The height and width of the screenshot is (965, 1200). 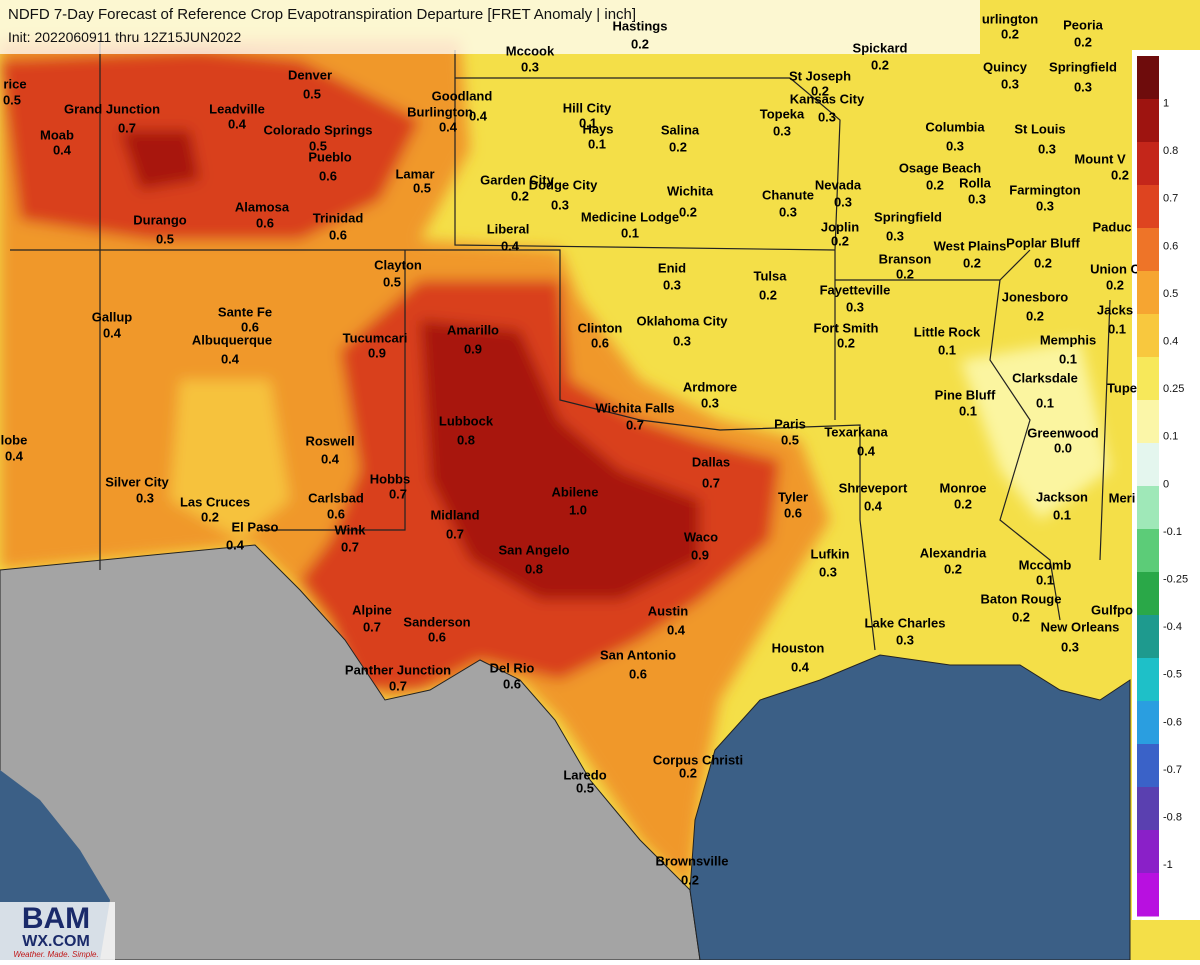 I want to click on logo-slogan: Weather. Made. Simple., so click(x=55, y=954).